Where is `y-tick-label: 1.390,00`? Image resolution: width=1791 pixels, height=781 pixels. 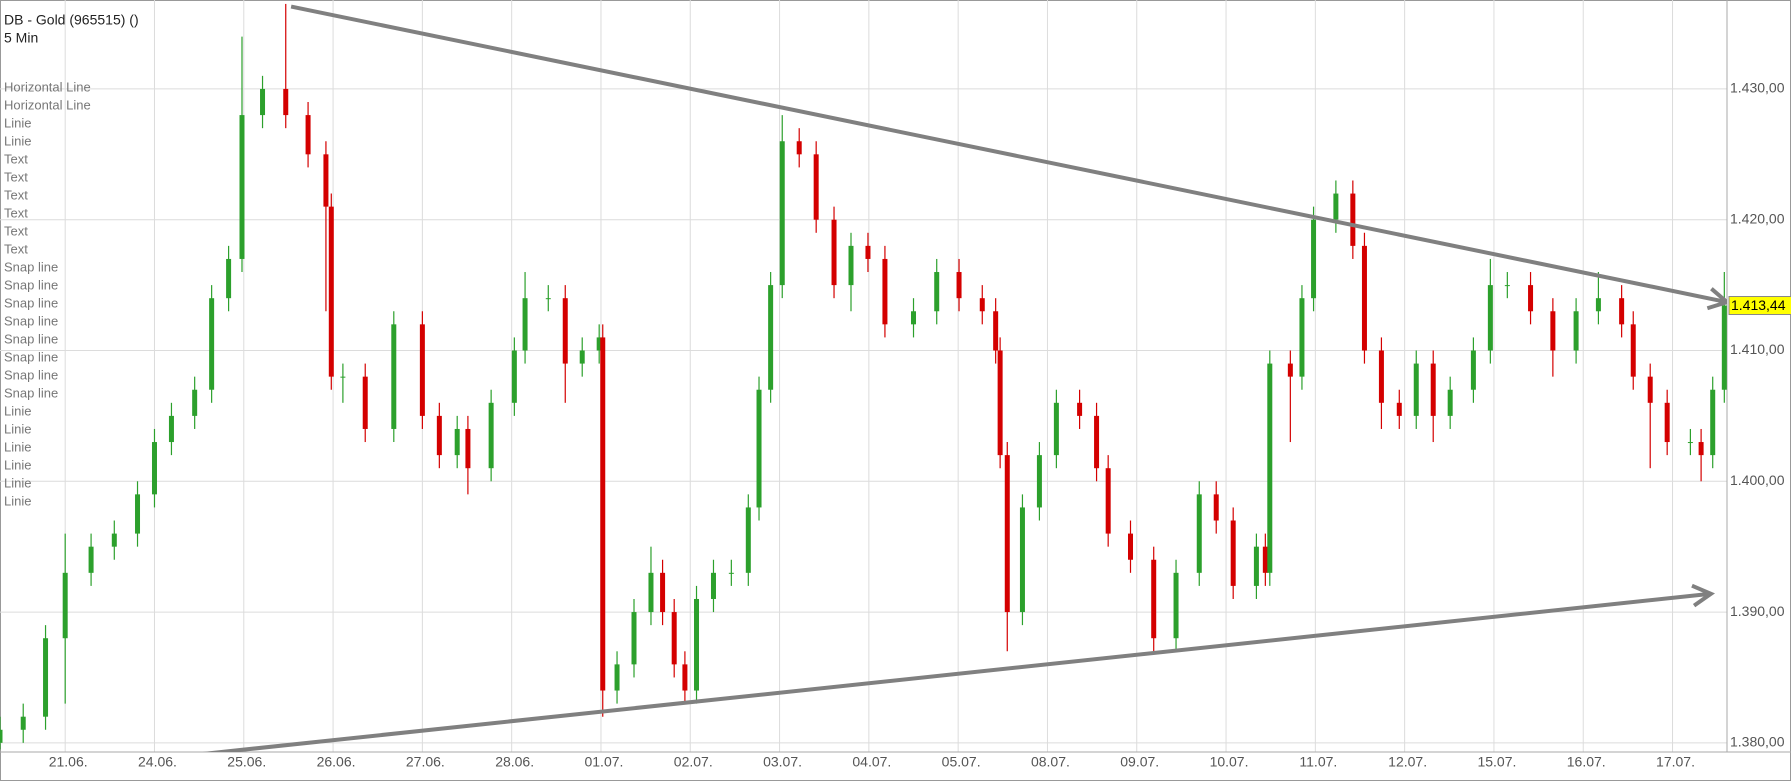 y-tick-label: 1.390,00 is located at coordinates (1757, 611).